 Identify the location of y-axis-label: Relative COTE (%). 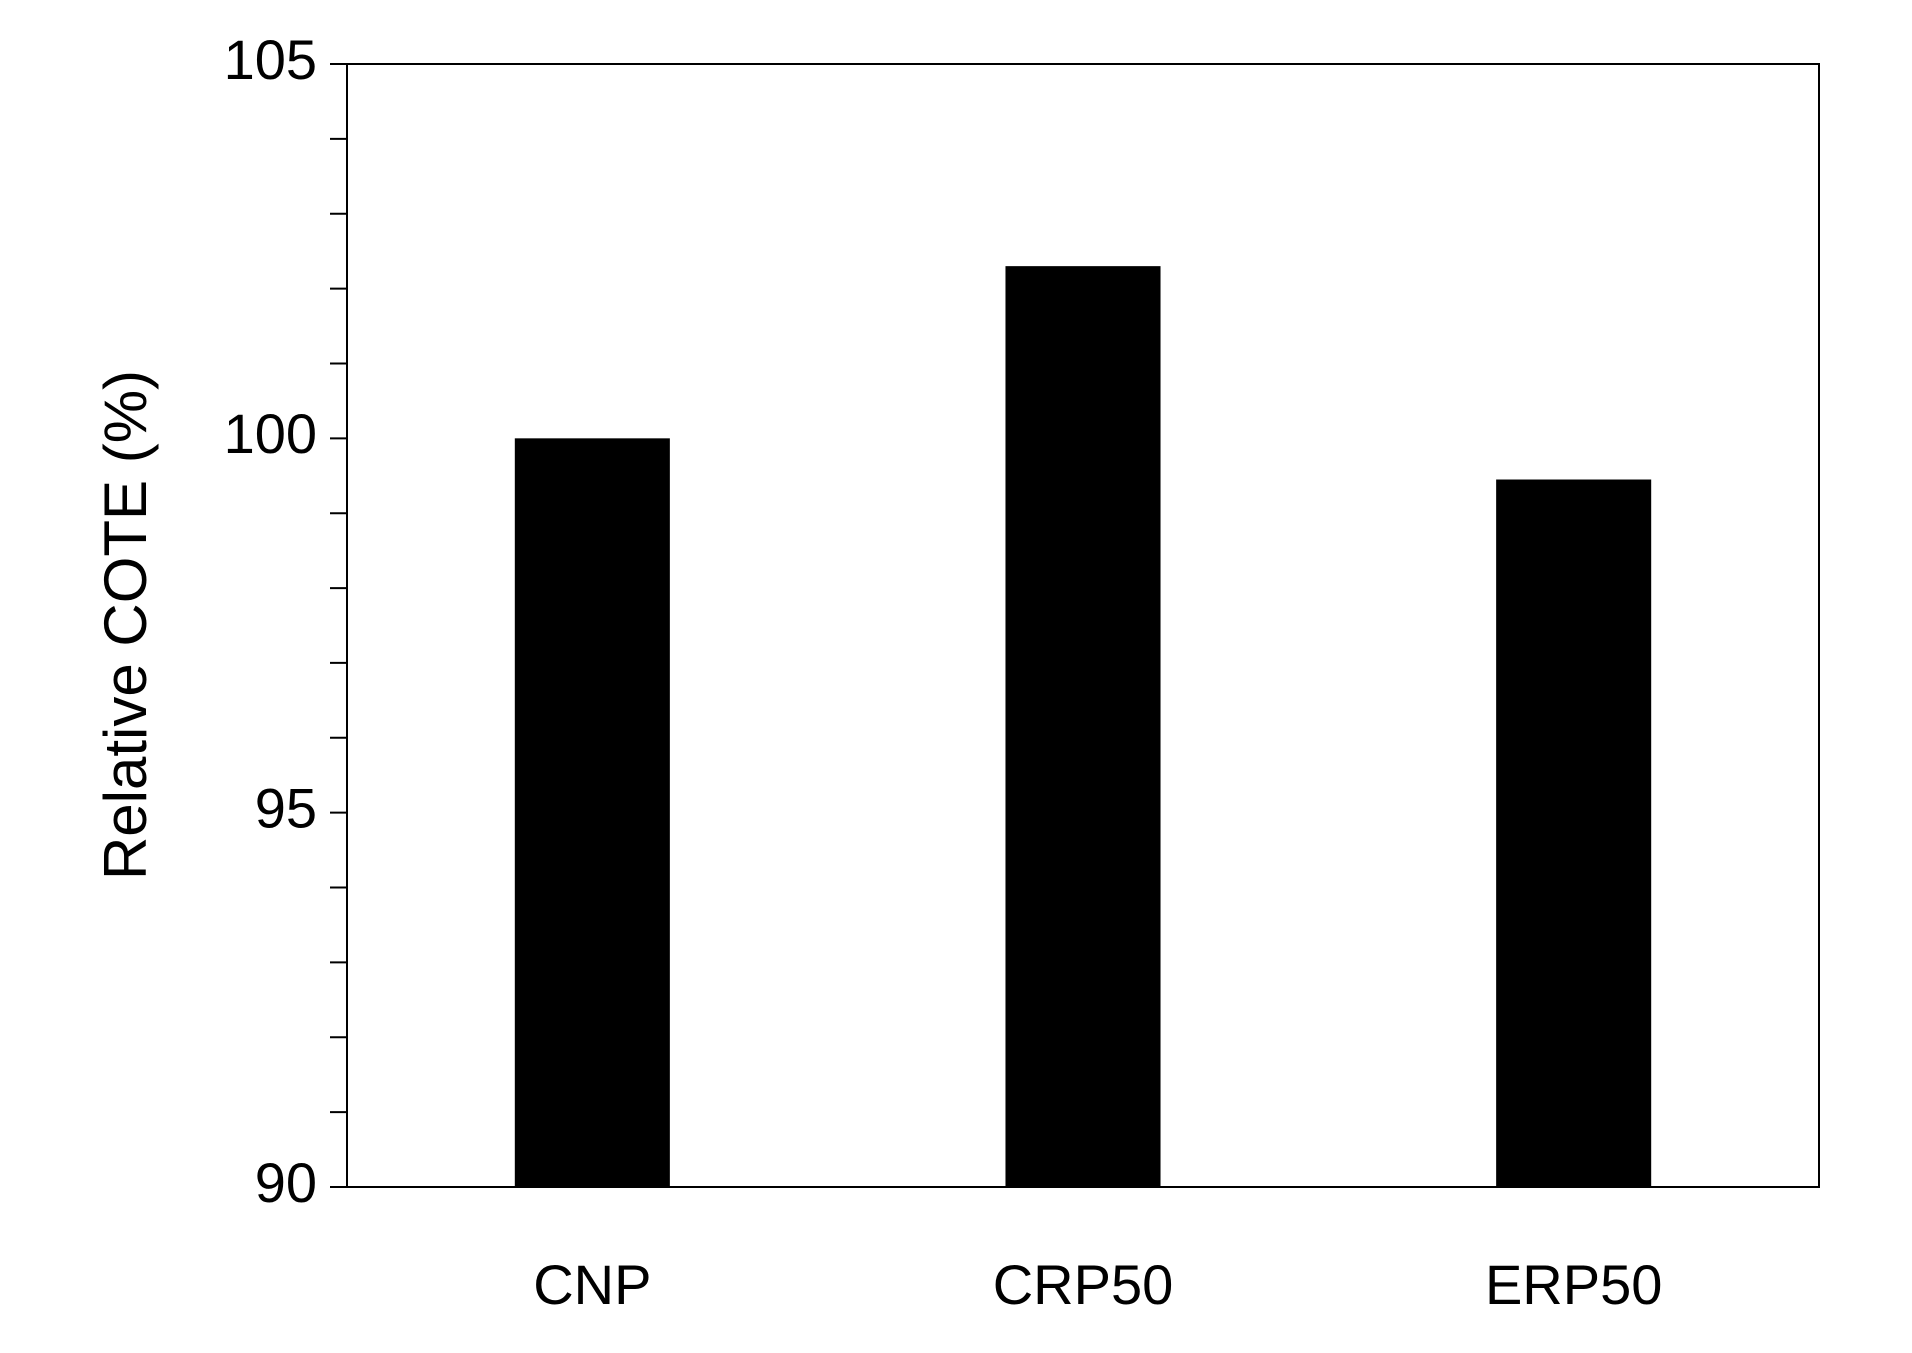
(125, 625).